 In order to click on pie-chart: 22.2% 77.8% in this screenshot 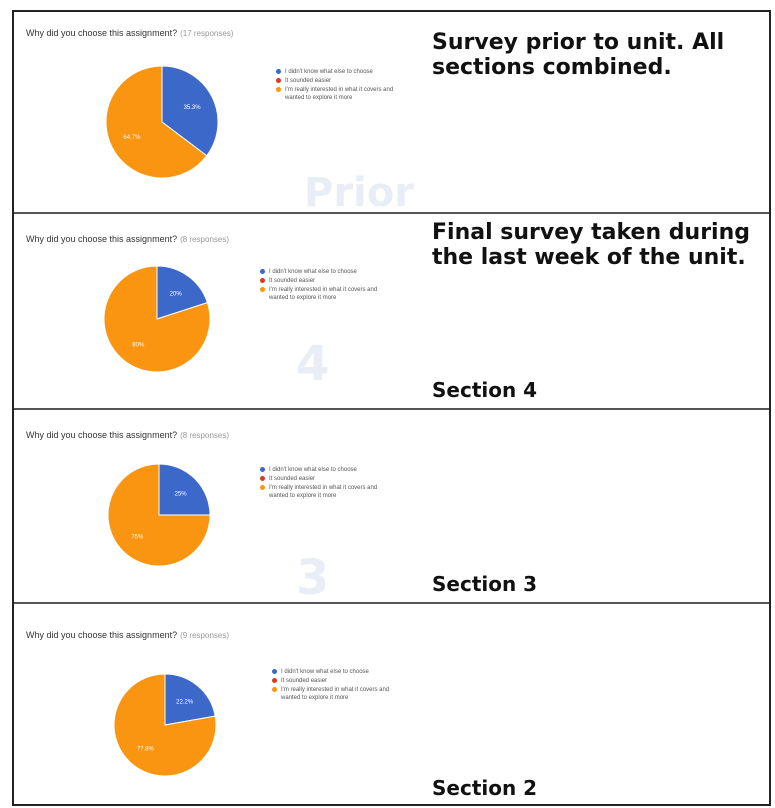, I will do `click(165, 725)`.